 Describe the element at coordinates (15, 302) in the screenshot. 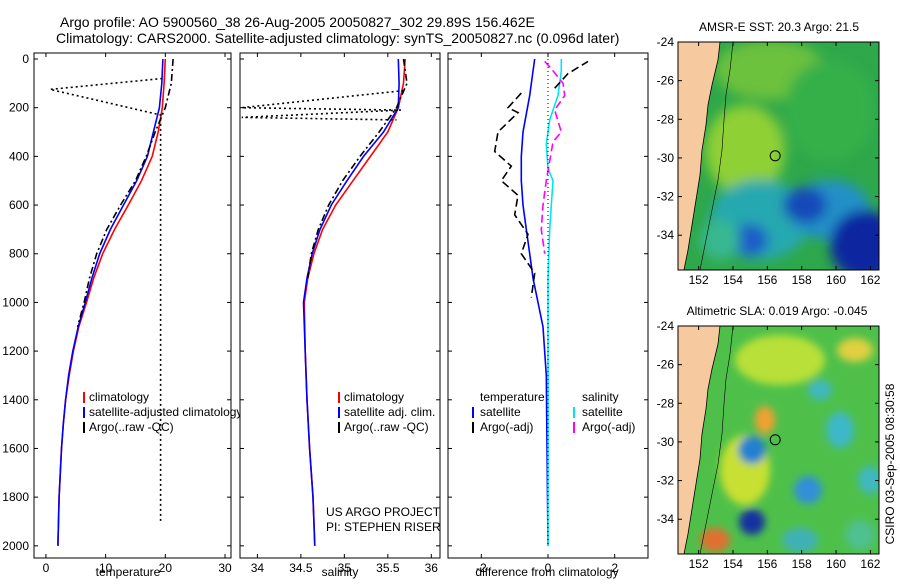

I see `y-tick-label: 1000` at that location.